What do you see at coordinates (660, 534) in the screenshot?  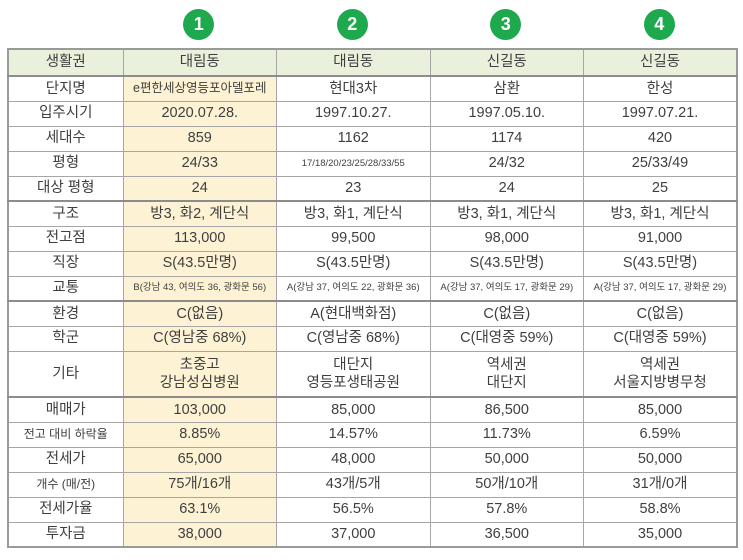 I see `value-cell: 35,000` at bounding box center [660, 534].